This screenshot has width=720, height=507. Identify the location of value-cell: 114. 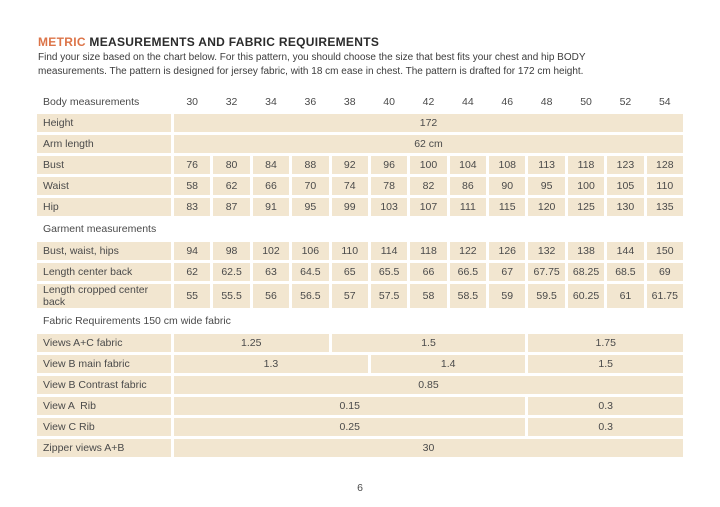
(389, 251).